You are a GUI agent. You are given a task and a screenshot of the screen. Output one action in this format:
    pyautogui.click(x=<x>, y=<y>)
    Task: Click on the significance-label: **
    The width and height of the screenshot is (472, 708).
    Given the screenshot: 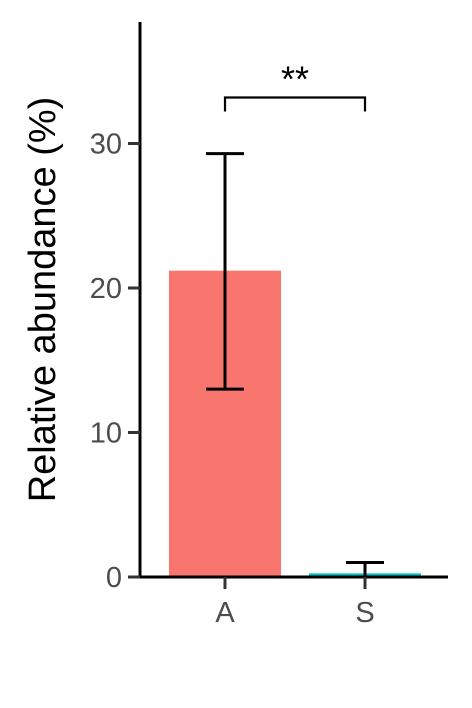 What is the action you would take?
    pyautogui.click(x=295, y=78)
    